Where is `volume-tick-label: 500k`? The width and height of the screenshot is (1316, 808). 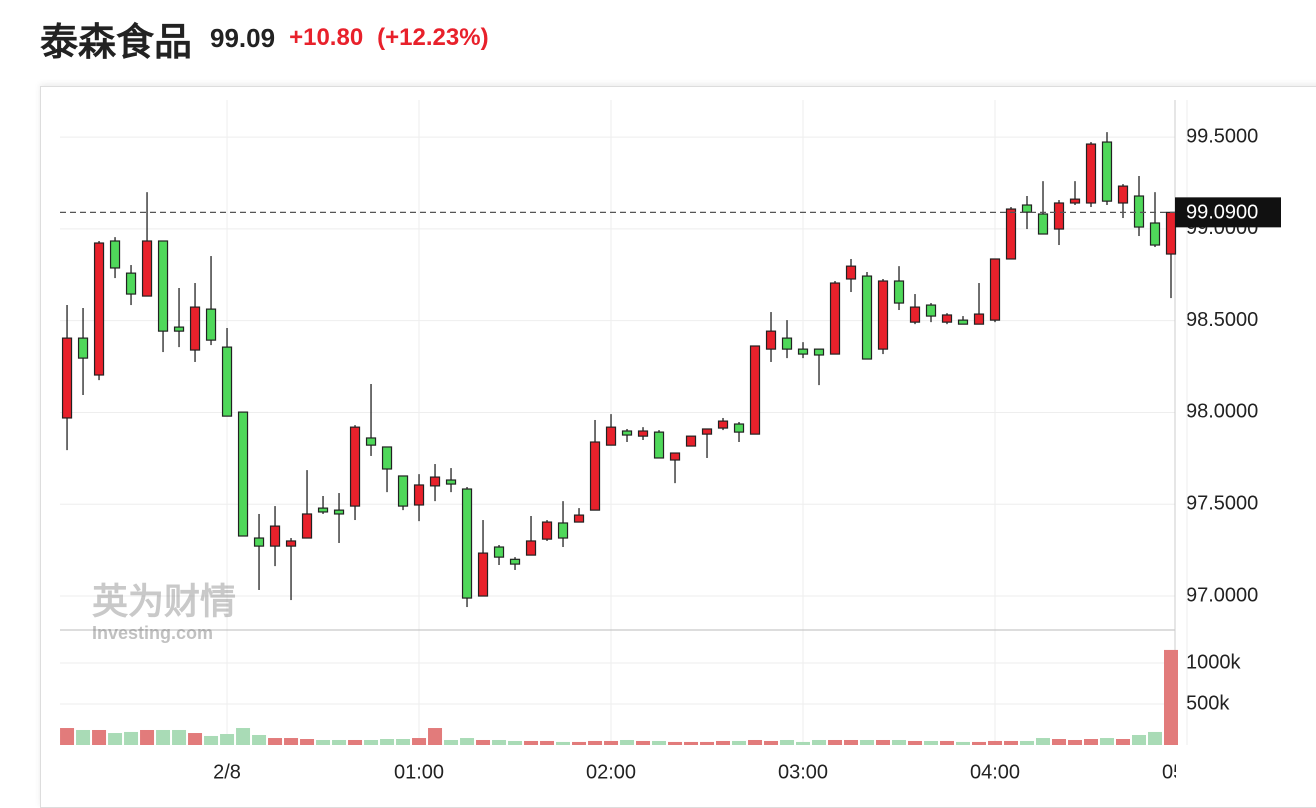 volume-tick-label: 500k is located at coordinates (1208, 703).